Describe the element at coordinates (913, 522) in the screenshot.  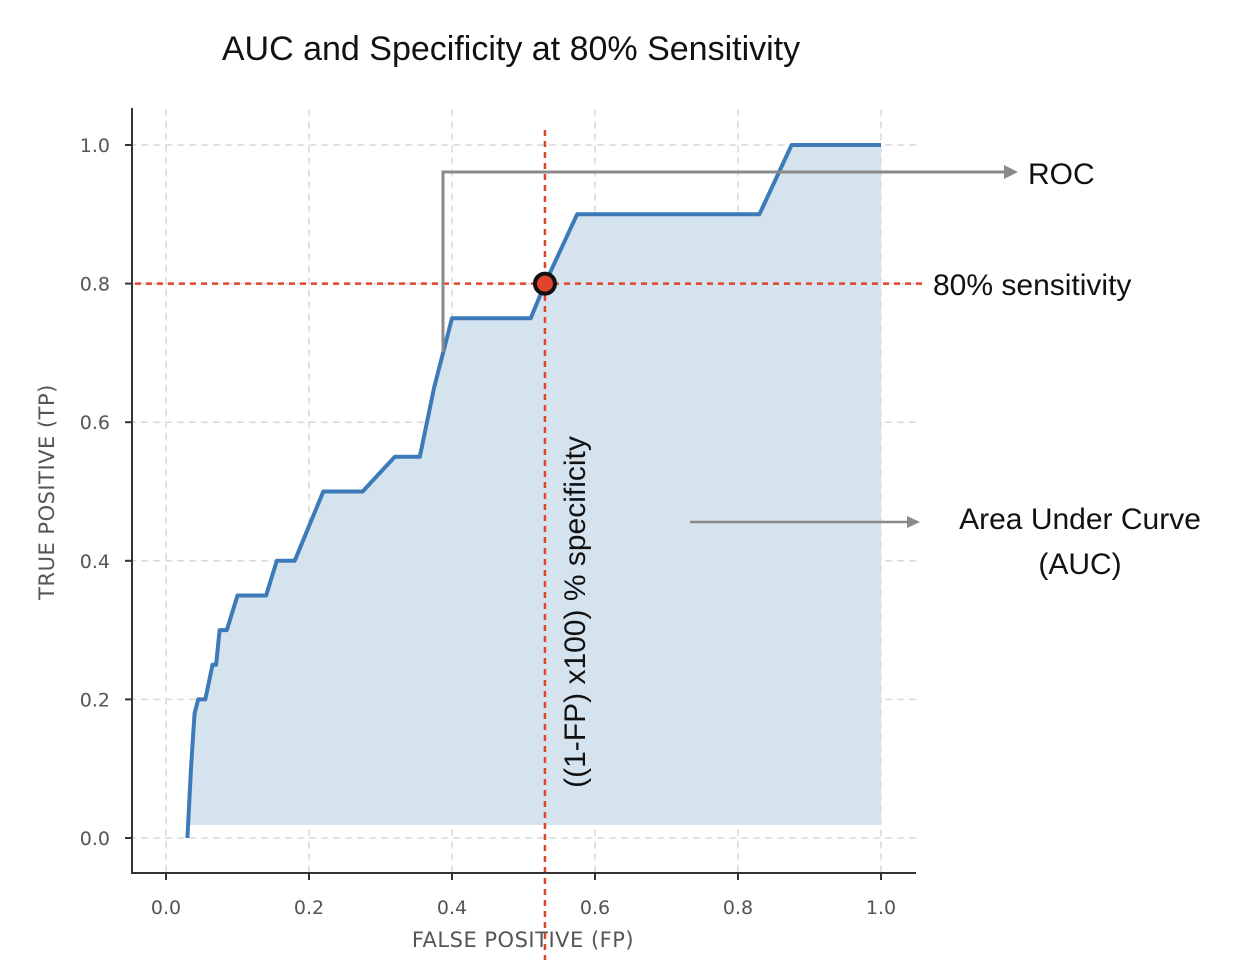
I see `auc-arrowhead` at that location.